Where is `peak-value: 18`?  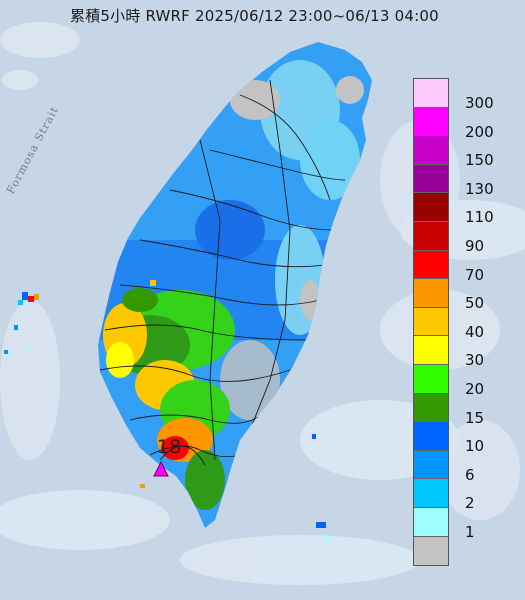
peak-value: 18 is located at coordinates (169, 447).